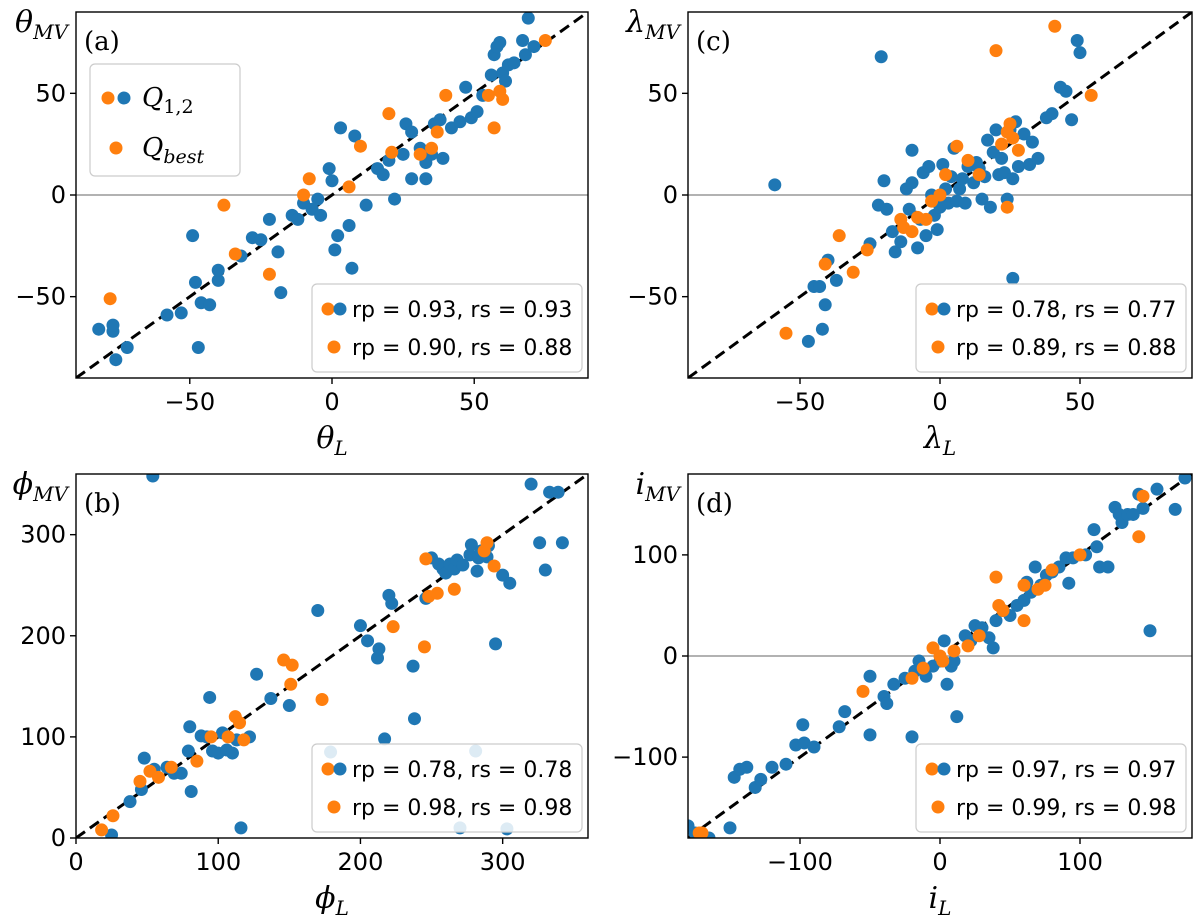 The height and width of the screenshot is (924, 1200). I want to click on y-tick-label: 0, so click(670, 656).